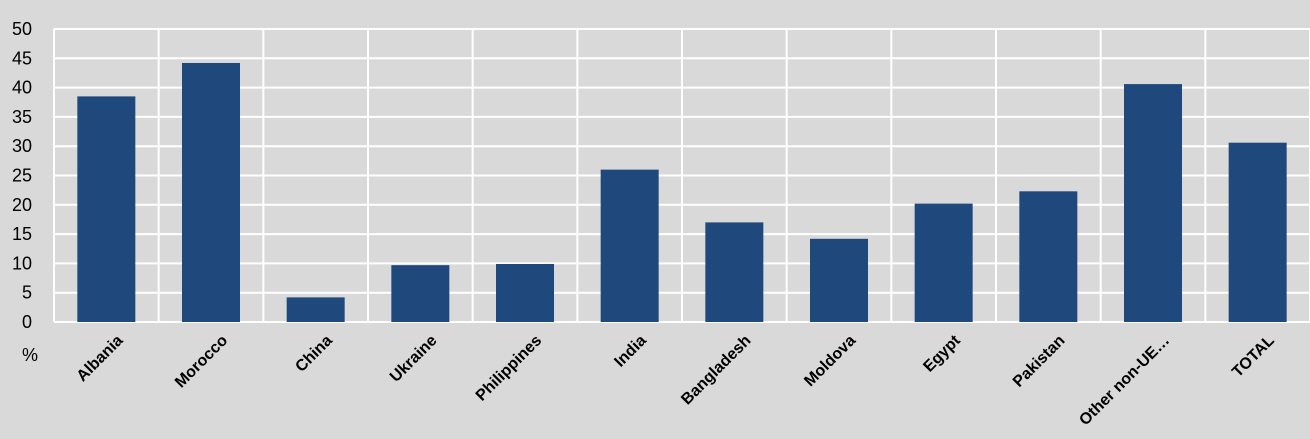  I want to click on y-tick-label: 10, so click(22, 263).